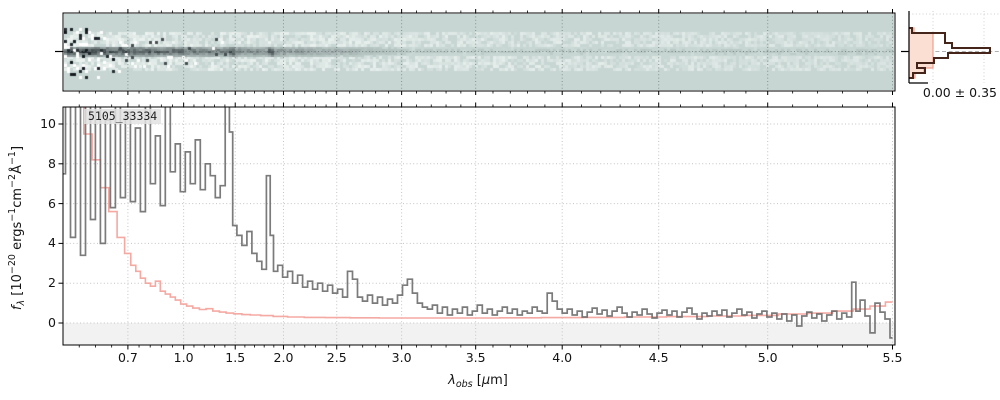 This screenshot has height=400, width=1000. I want to click on below-zero-band, so click(479, 334).